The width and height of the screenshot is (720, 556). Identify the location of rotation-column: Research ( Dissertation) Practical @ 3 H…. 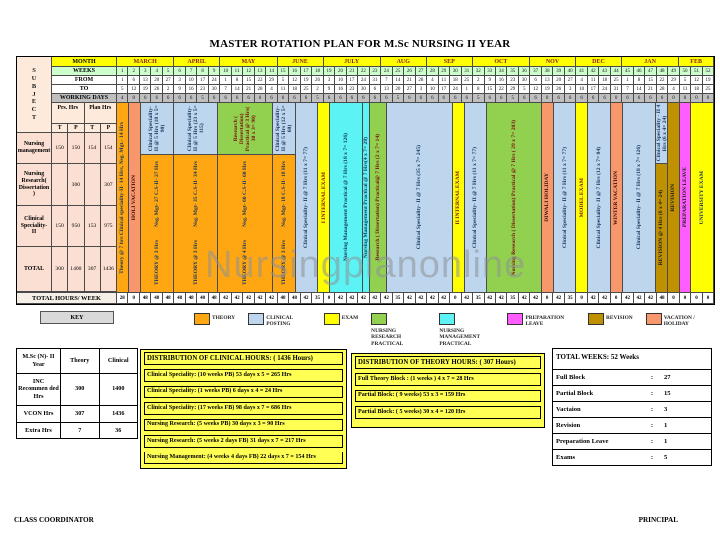
(246, 197).